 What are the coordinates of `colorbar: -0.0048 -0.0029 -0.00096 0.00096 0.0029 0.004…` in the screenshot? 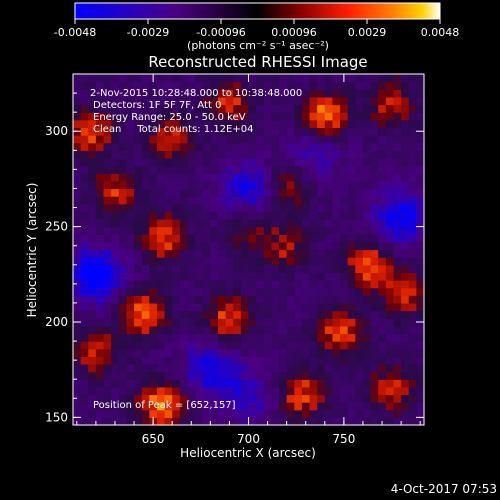 It's located at (256, 27).